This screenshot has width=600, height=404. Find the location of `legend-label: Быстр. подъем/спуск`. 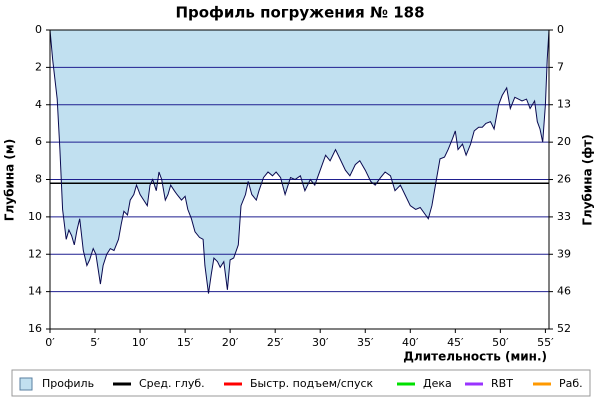

legend-label: Быстр. подъем/спуск is located at coordinates (312, 383).